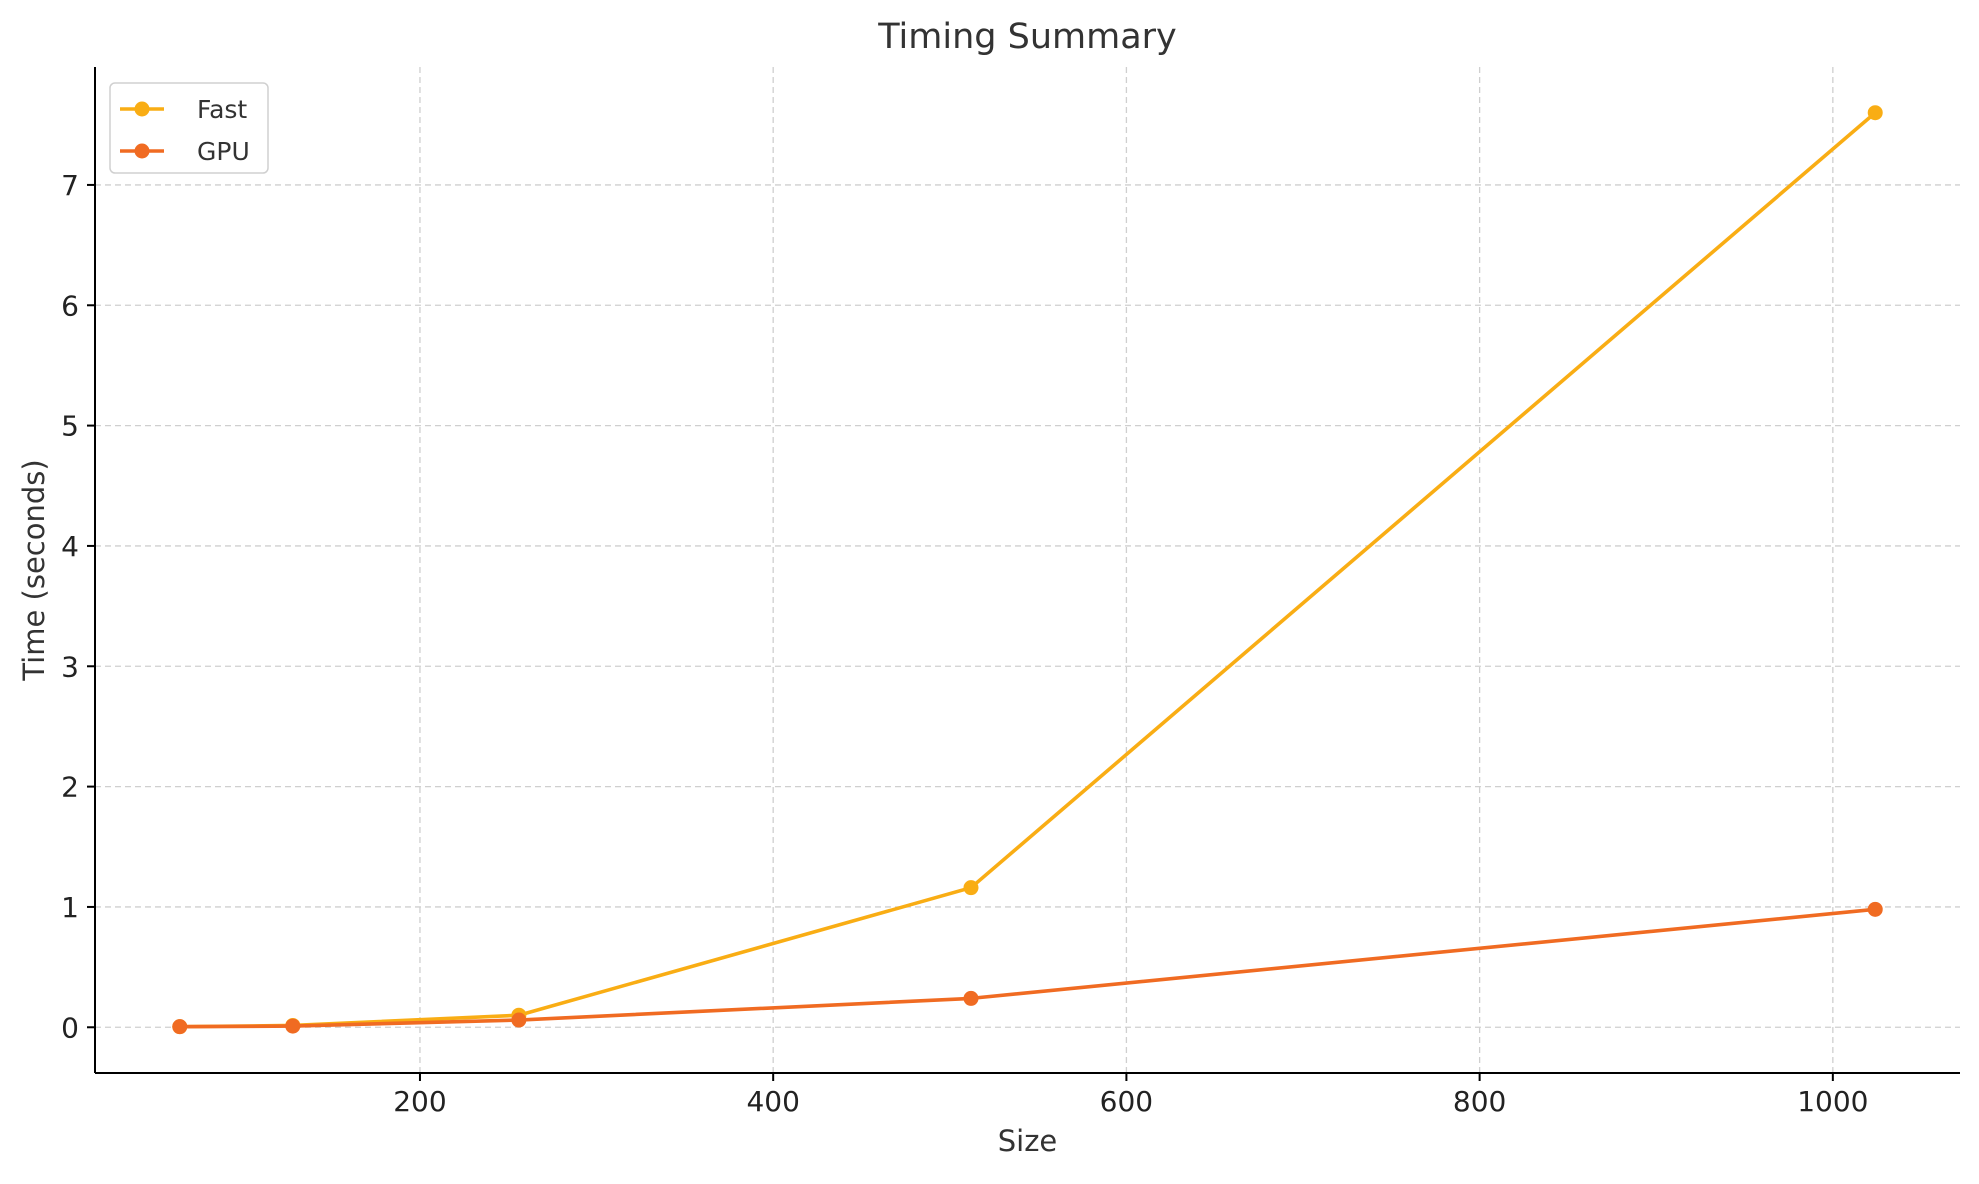  Describe the element at coordinates (1028, 1141) in the screenshot. I see `x-axis-label: Size` at that location.